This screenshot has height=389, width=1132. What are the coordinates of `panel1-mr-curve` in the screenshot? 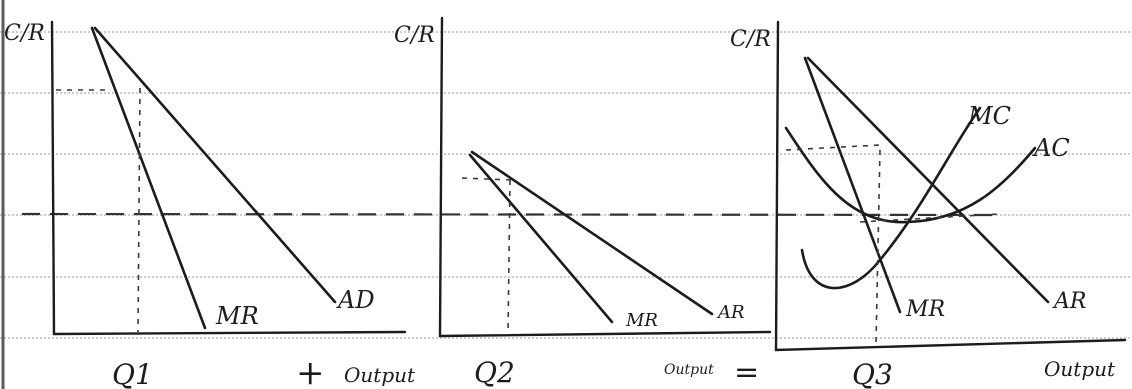 It's located at (148, 178).